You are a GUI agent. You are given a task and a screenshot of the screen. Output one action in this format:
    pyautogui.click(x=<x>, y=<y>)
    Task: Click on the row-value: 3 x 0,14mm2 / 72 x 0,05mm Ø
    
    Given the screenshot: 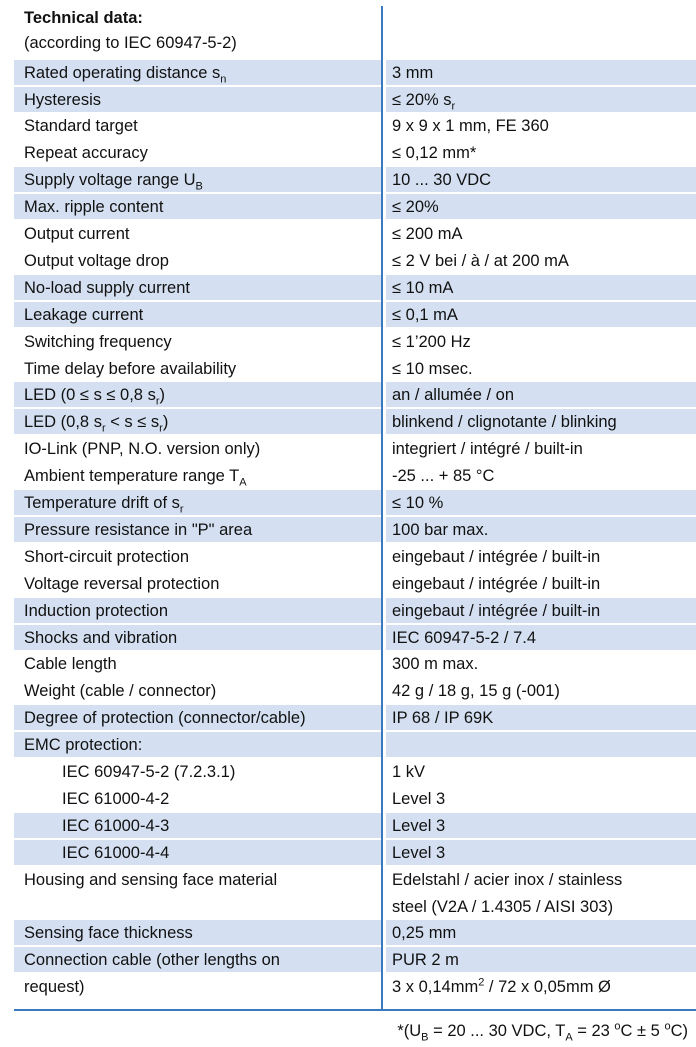 What is the action you would take?
    pyautogui.click(x=501, y=987)
    